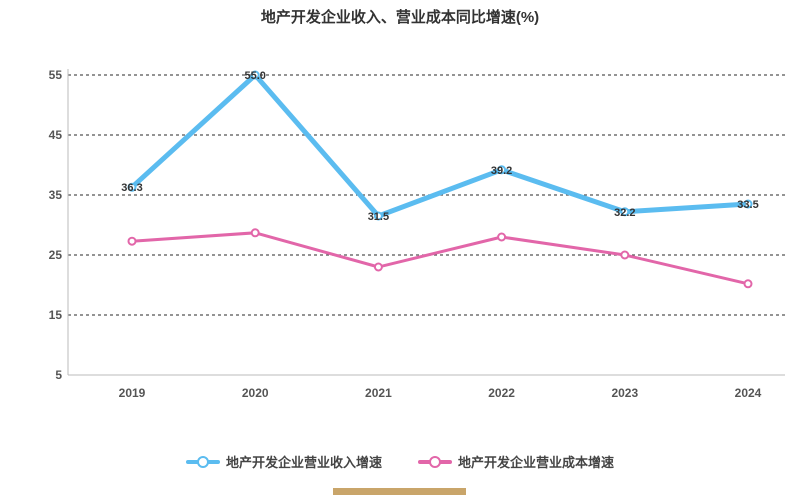  What do you see at coordinates (56, 75) in the screenshot?
I see `y-tick-label: 55` at bounding box center [56, 75].